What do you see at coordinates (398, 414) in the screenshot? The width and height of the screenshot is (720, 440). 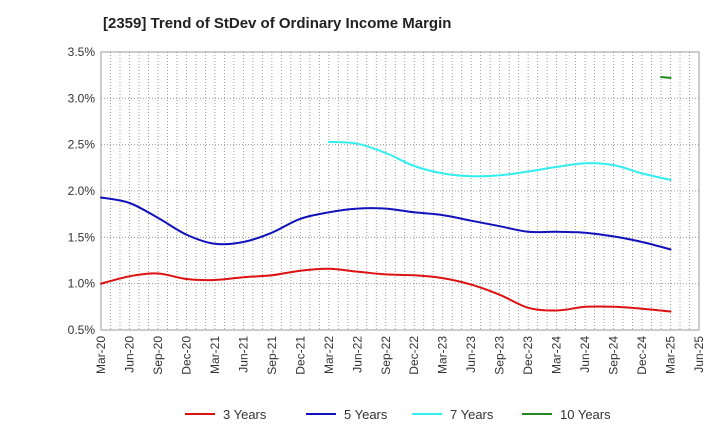 I see `legend: 3 Years 5 Years 7 Years 10 Years` at bounding box center [398, 414].